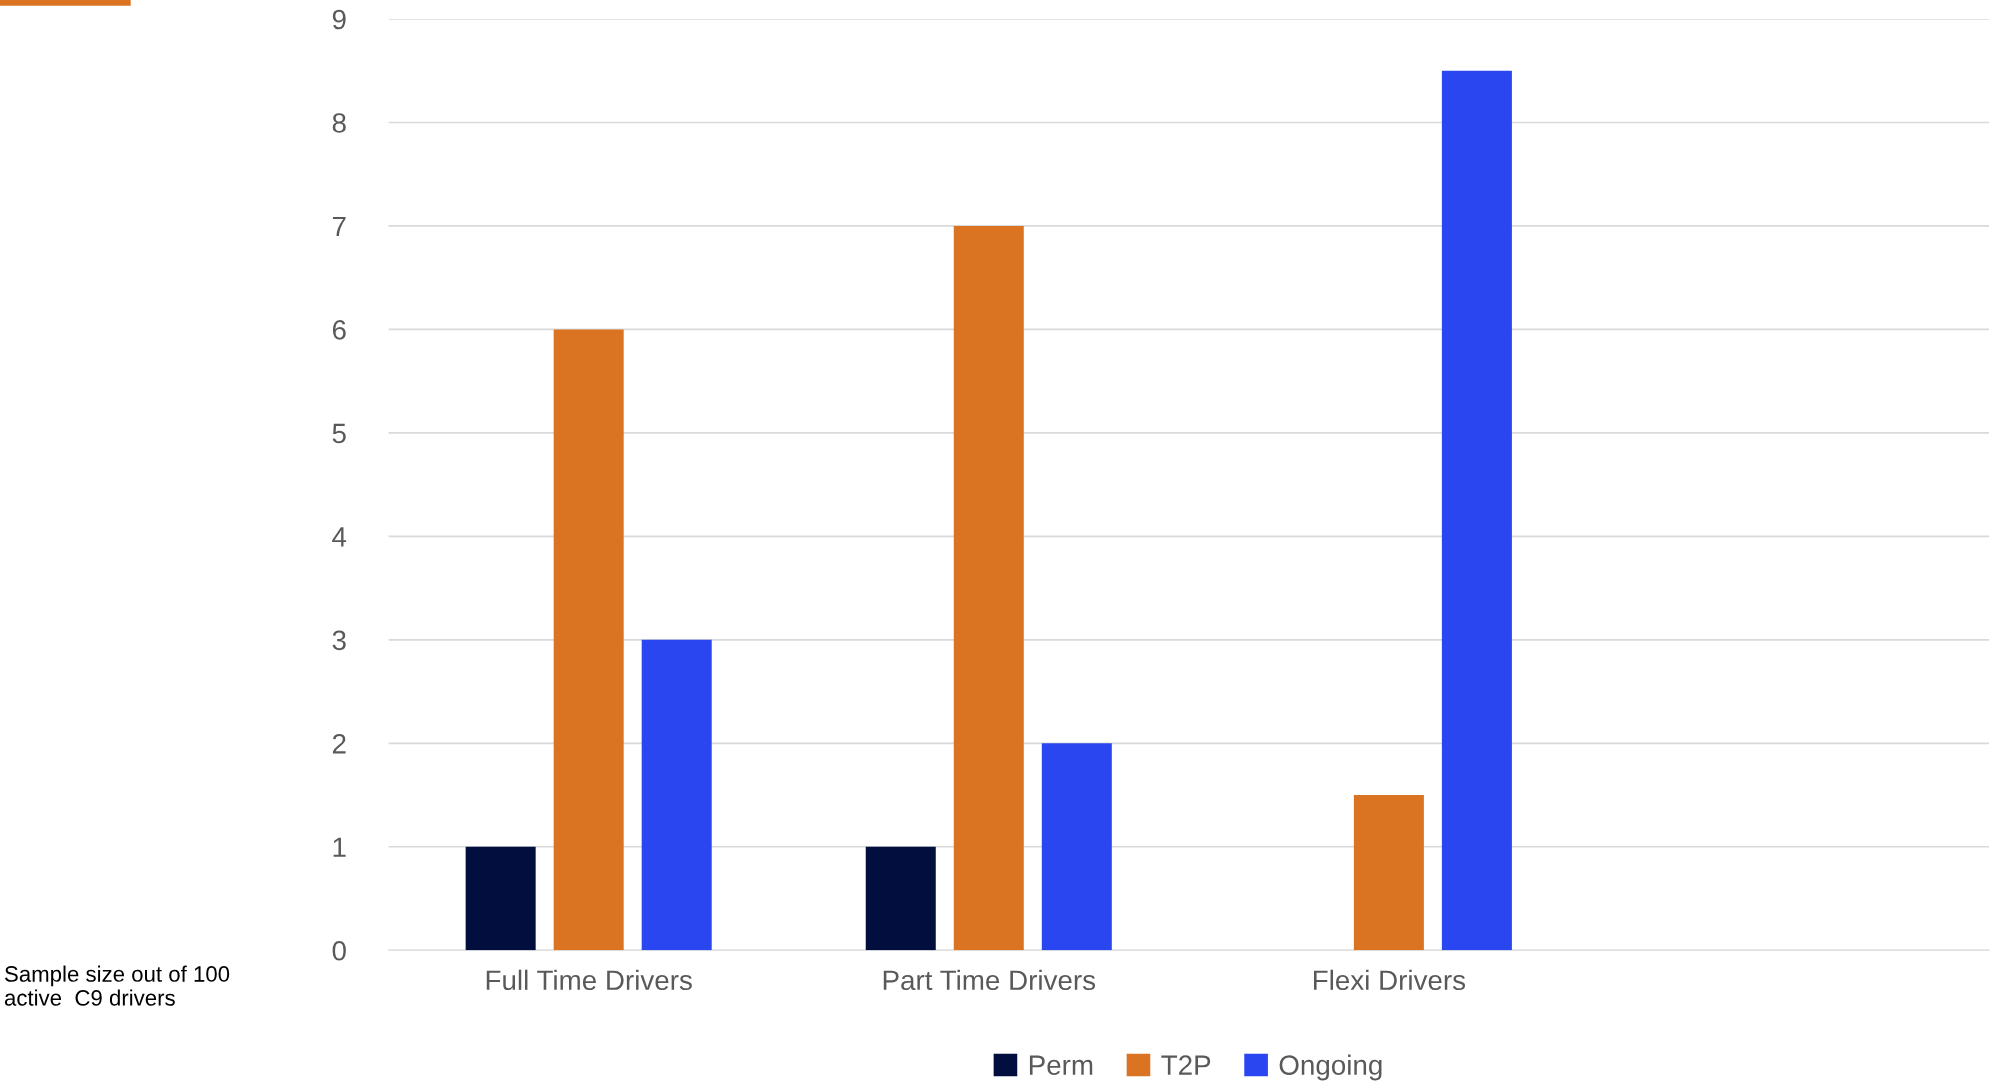 The height and width of the screenshot is (1091, 1993). What do you see at coordinates (1389, 980) in the screenshot?
I see `x-tick-label: Flexi Drivers` at bounding box center [1389, 980].